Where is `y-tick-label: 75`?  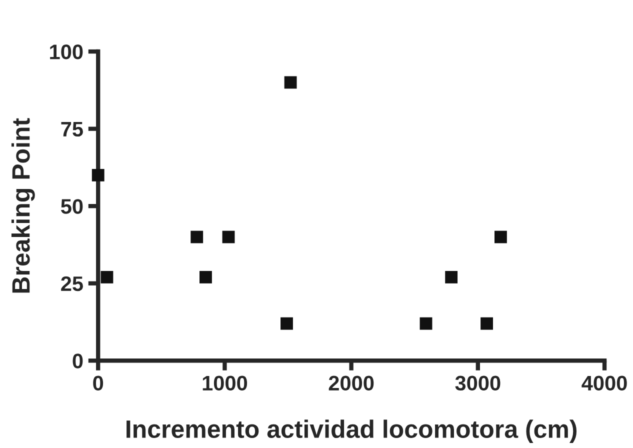
y-tick-label: 75 is located at coordinates (72, 129).